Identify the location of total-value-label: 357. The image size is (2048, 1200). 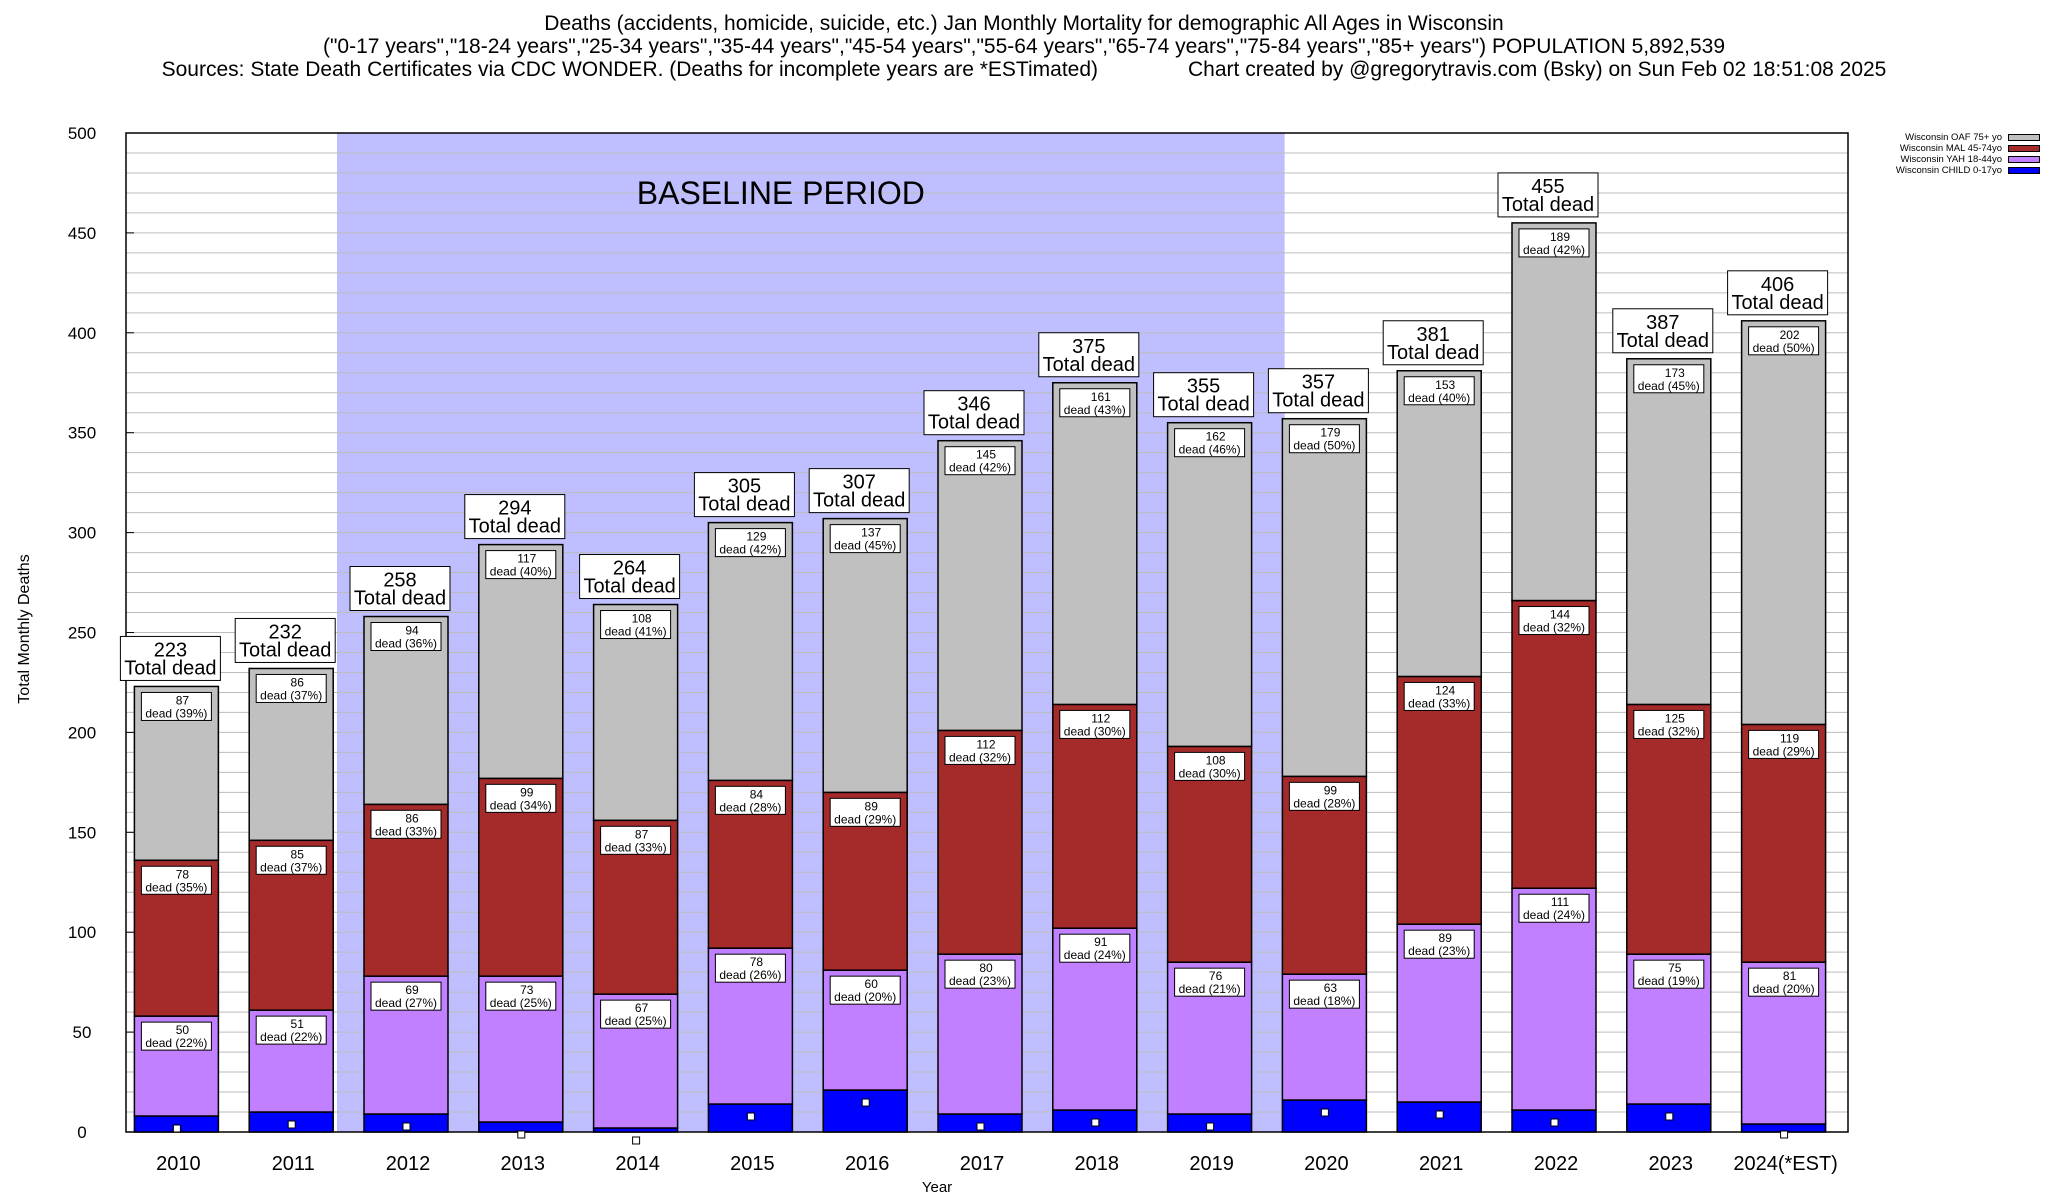
(1318, 383).